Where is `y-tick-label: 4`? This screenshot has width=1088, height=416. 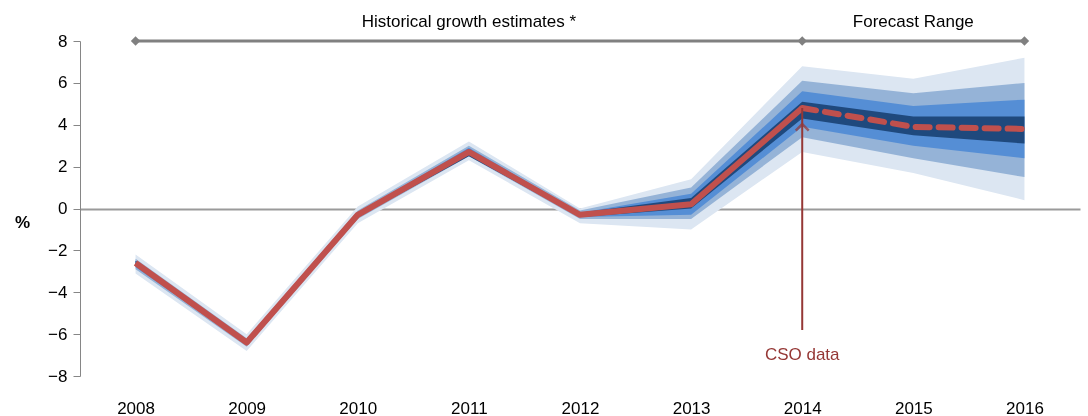
y-tick-label: 4 is located at coordinates (63, 125).